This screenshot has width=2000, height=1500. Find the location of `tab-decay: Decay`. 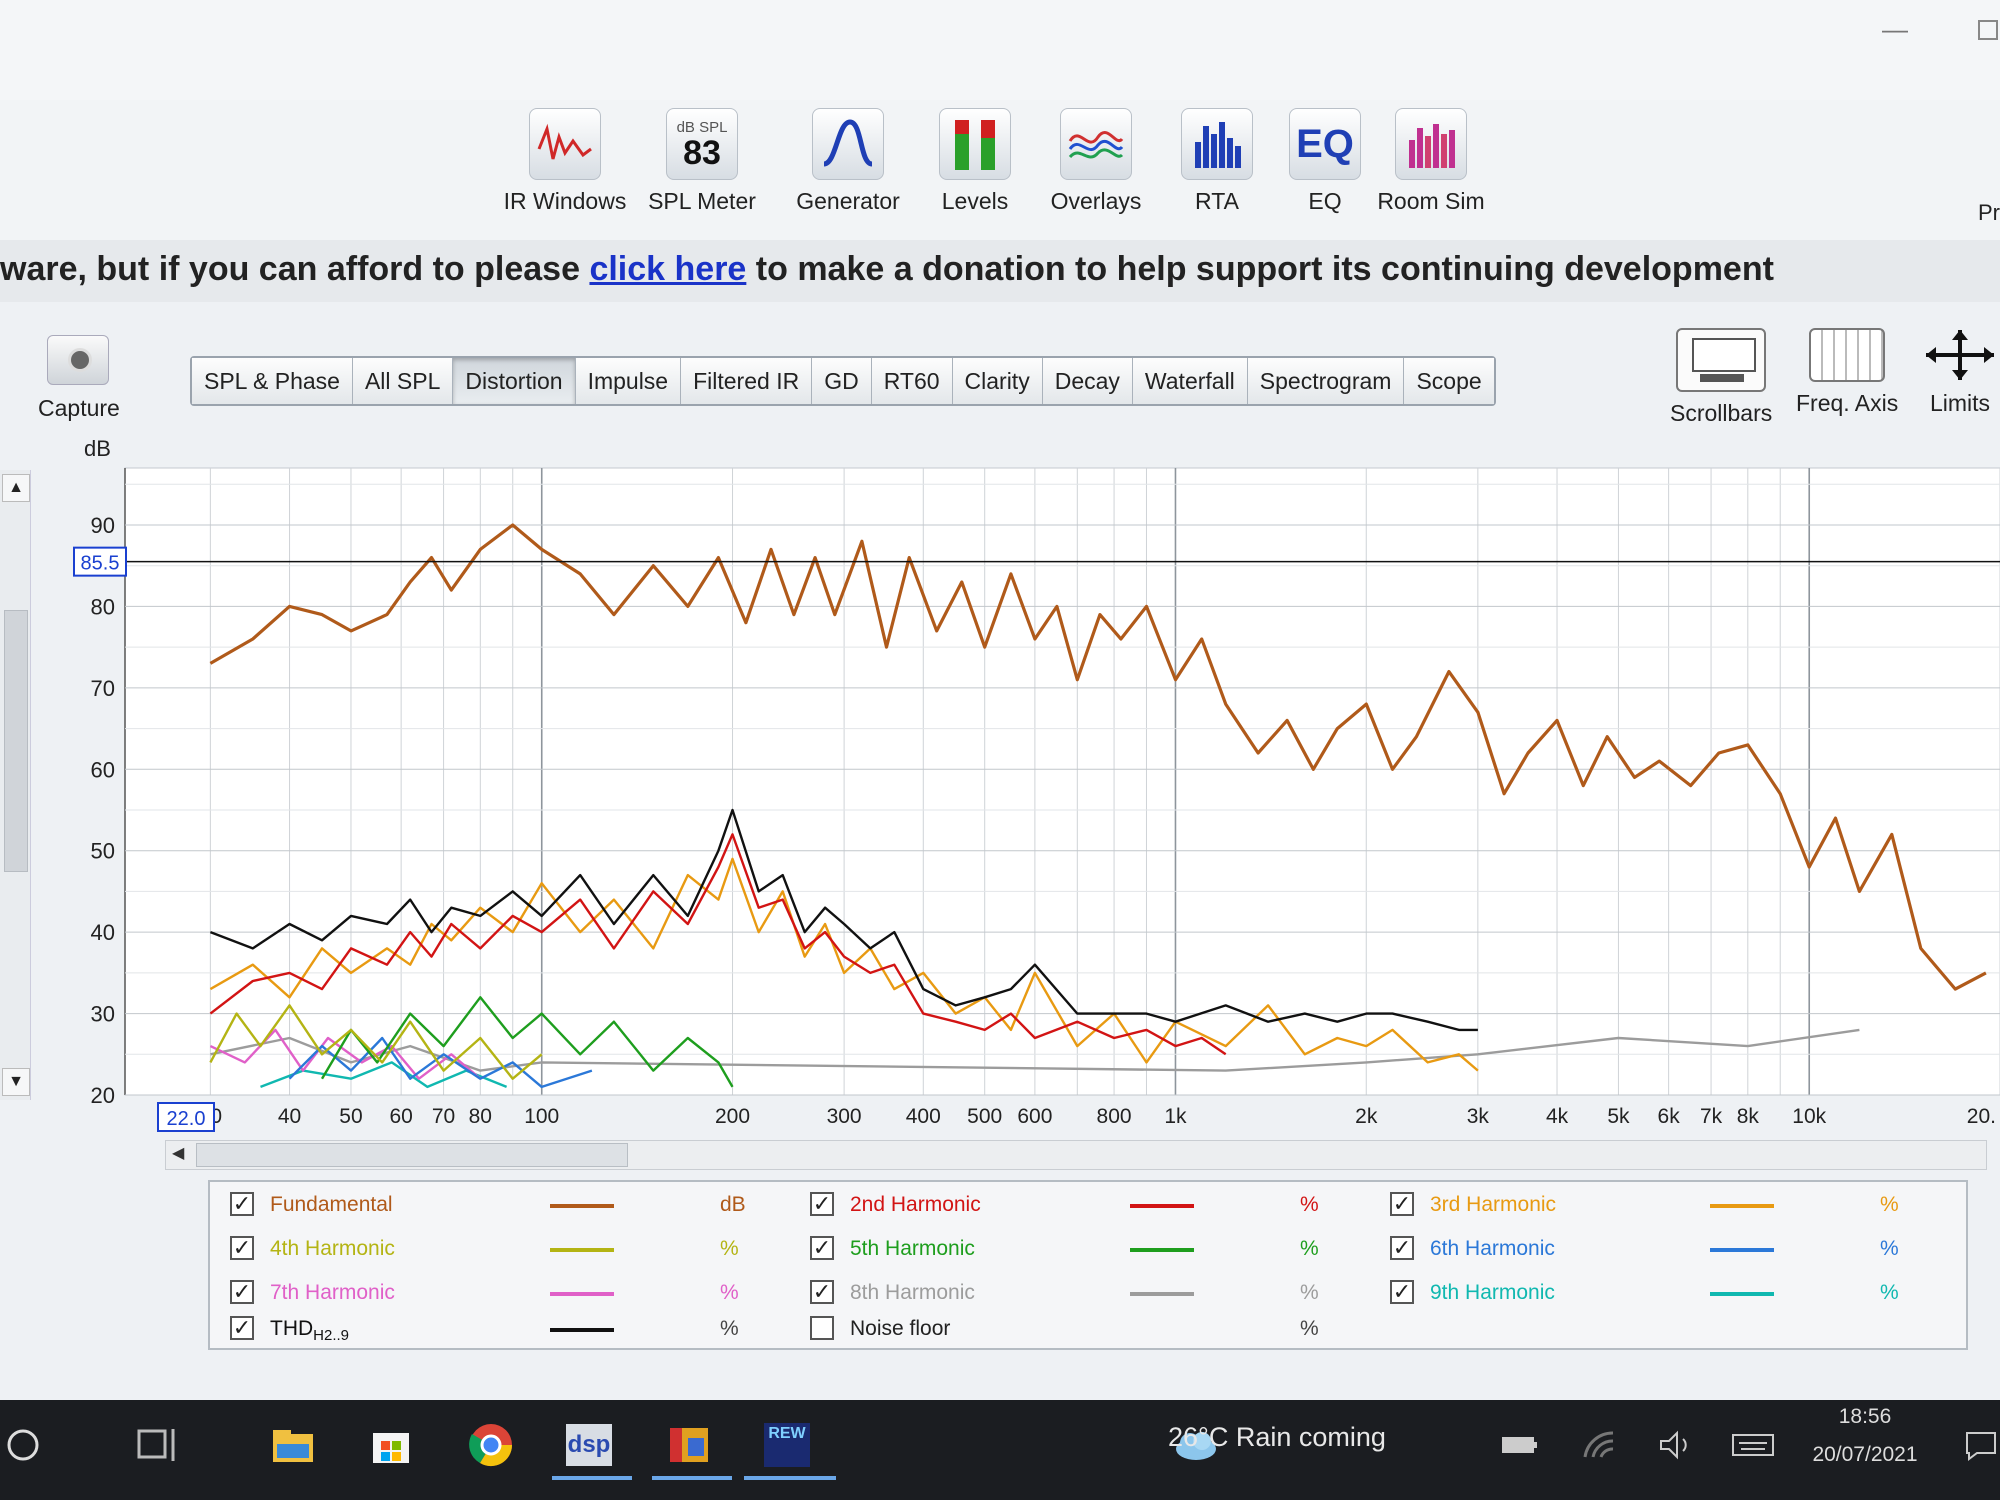

tab-decay: Decay is located at coordinates (1087, 381).